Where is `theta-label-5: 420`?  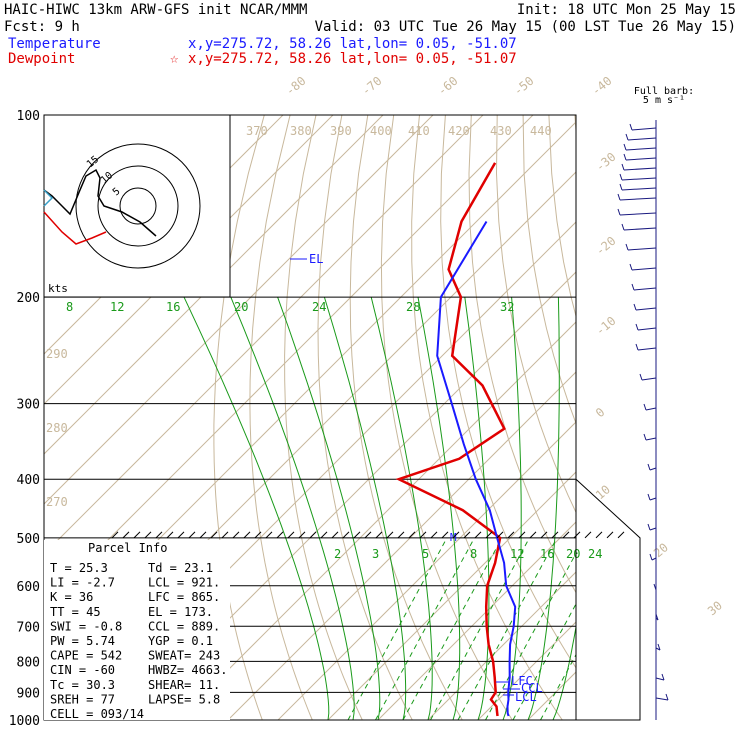 theta-label-5: 420 is located at coordinates (459, 131).